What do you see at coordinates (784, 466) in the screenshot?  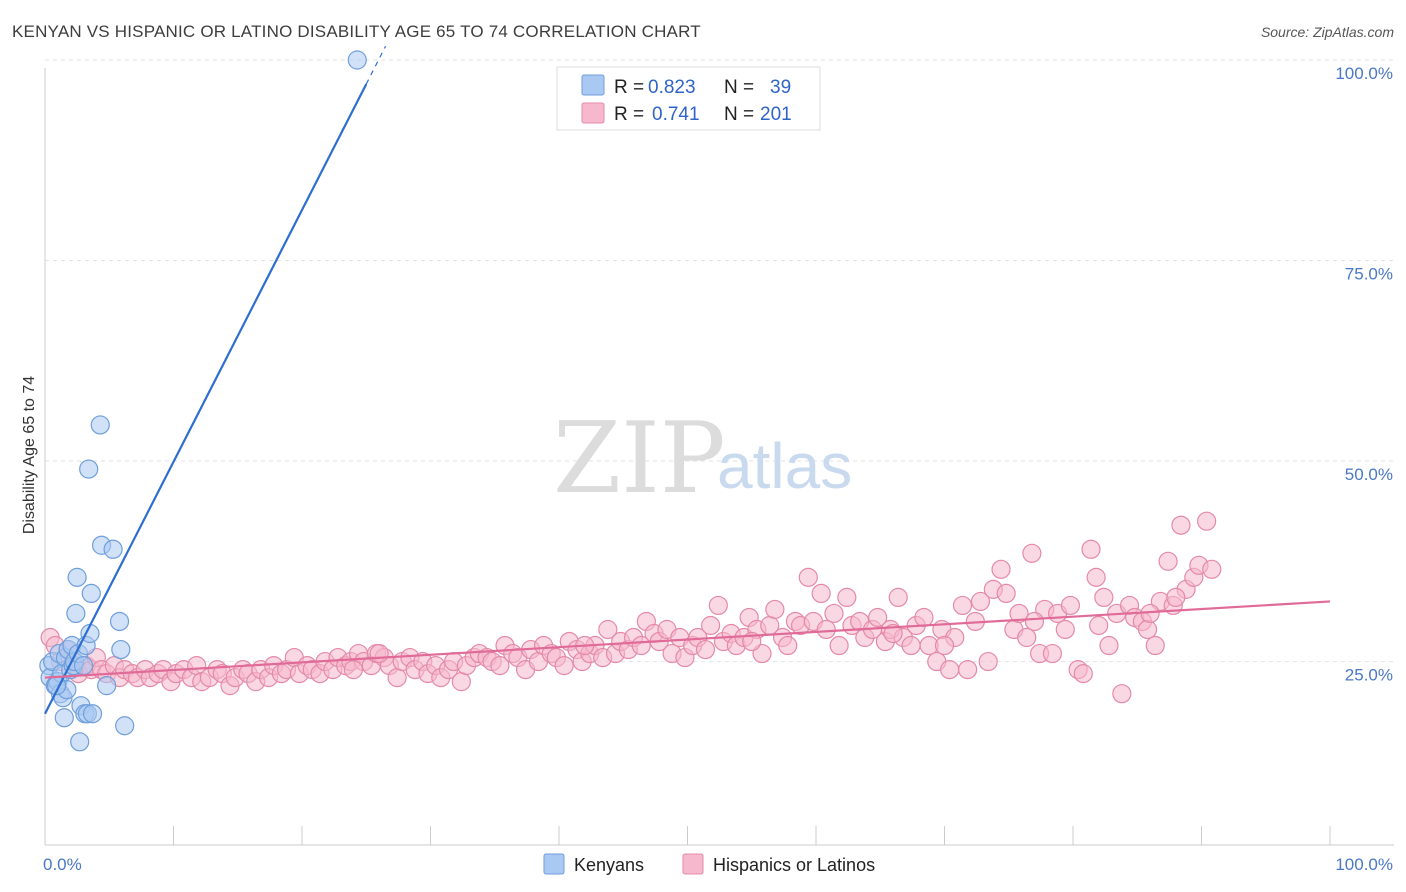 I see `watermark-atlas: atlas` at bounding box center [784, 466].